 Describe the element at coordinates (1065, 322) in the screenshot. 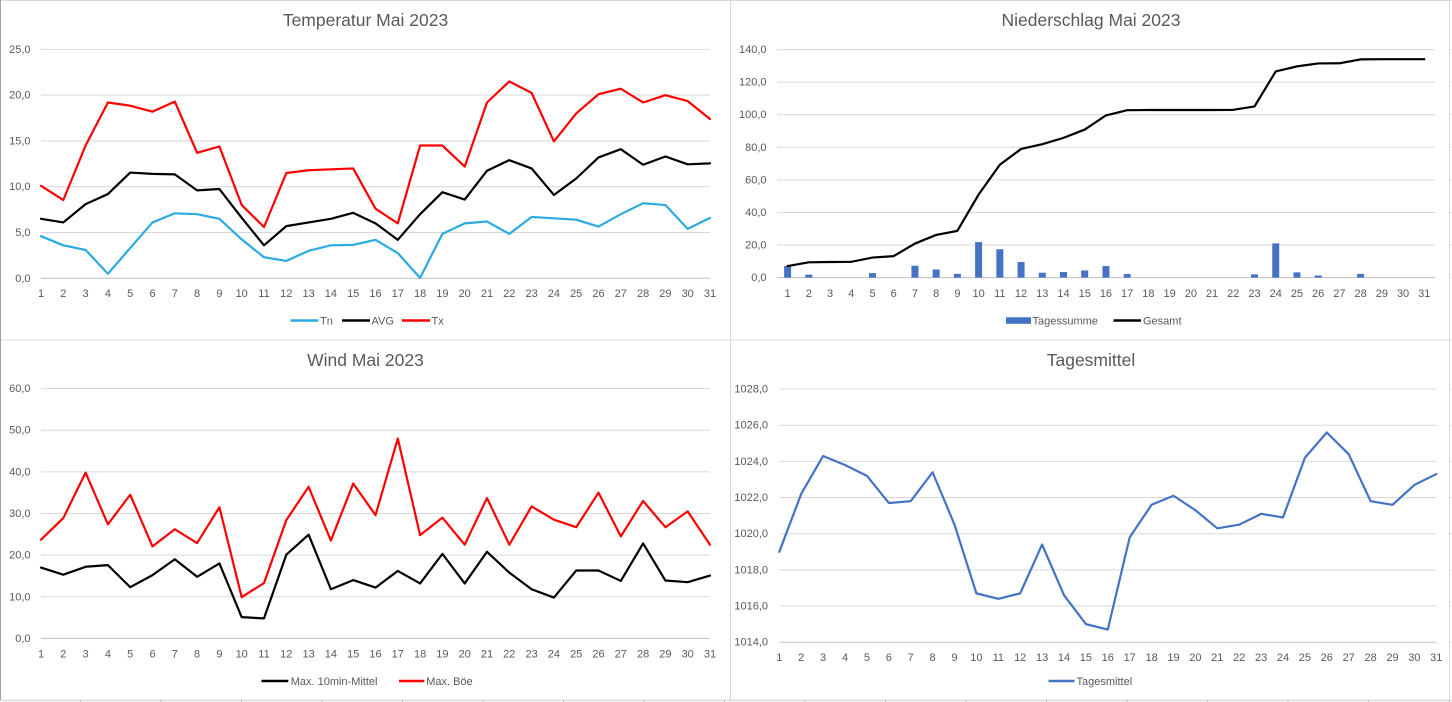

I see `svg-text: Tagessumme` at that location.